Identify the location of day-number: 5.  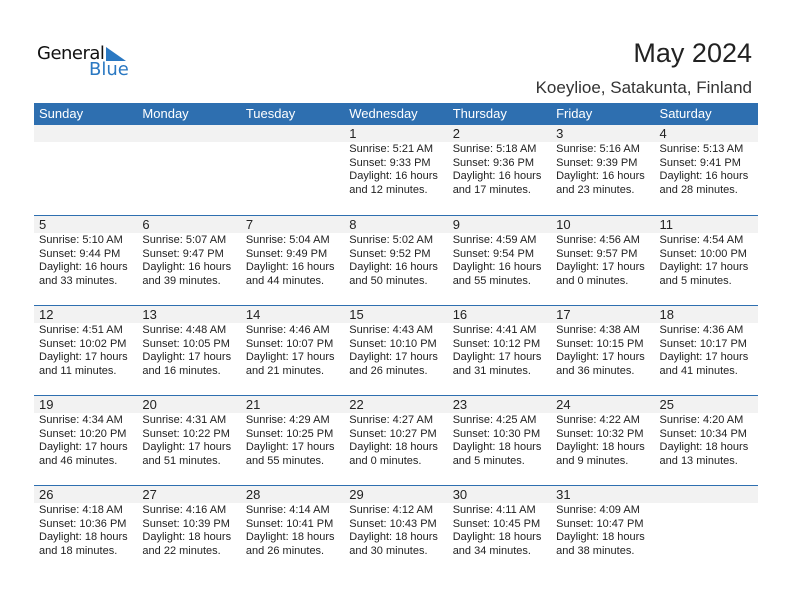
(86, 224).